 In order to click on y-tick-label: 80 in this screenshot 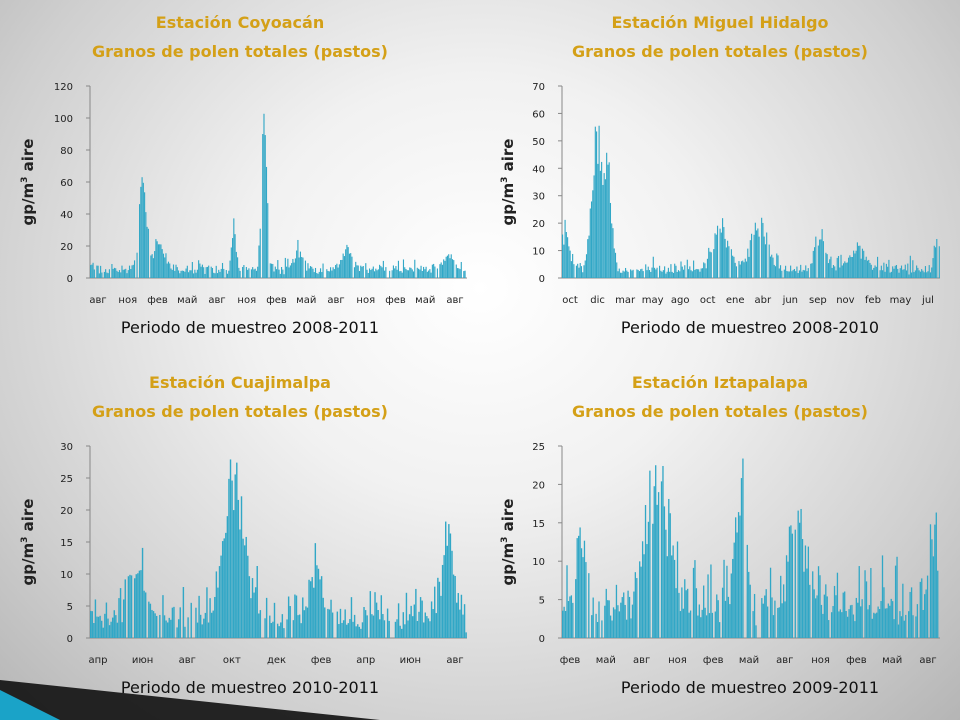, I will do `click(66, 151)`.